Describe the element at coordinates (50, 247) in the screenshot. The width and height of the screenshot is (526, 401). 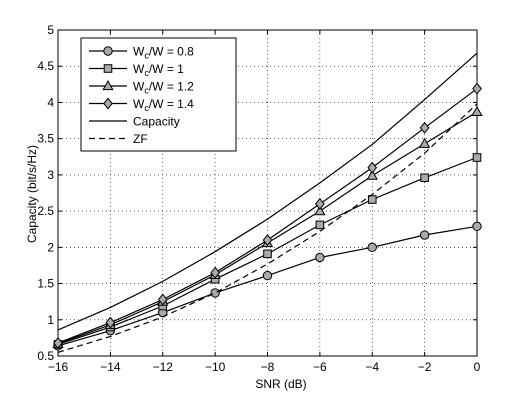
I see `y-tick-label: 2` at that location.